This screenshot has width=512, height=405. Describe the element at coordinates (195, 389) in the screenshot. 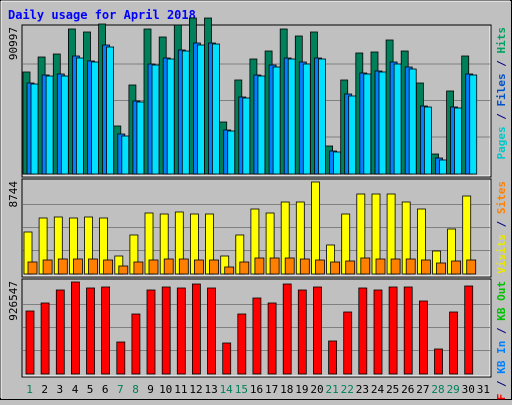

I see `x-tick-label-day-12: 12` at that location.